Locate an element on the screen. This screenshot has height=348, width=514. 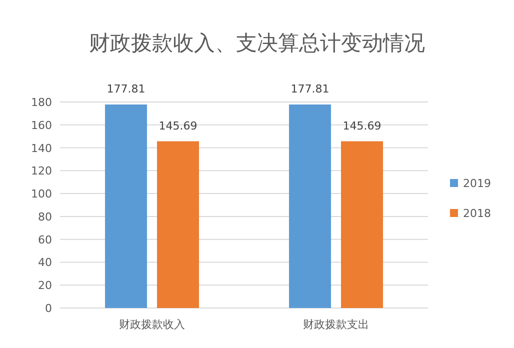
y-tick-label: 140 is located at coordinates (41, 148).